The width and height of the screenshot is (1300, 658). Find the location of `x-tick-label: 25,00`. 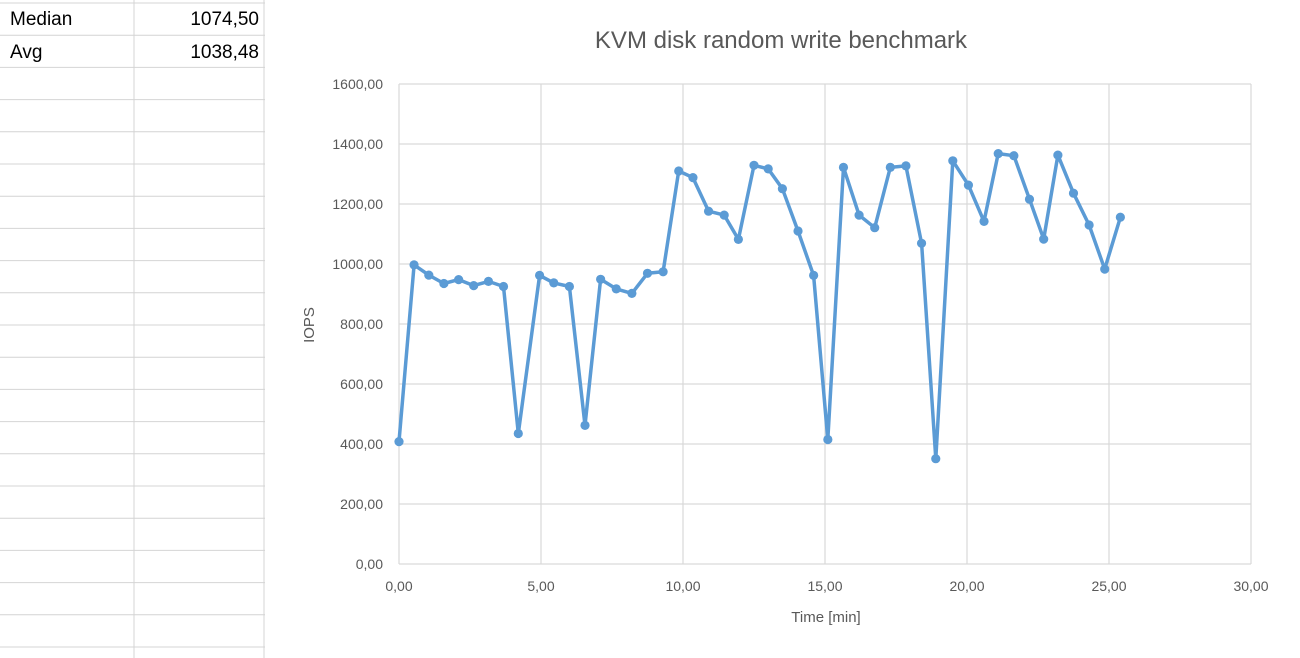

x-tick-label: 25,00 is located at coordinates (1108, 586).